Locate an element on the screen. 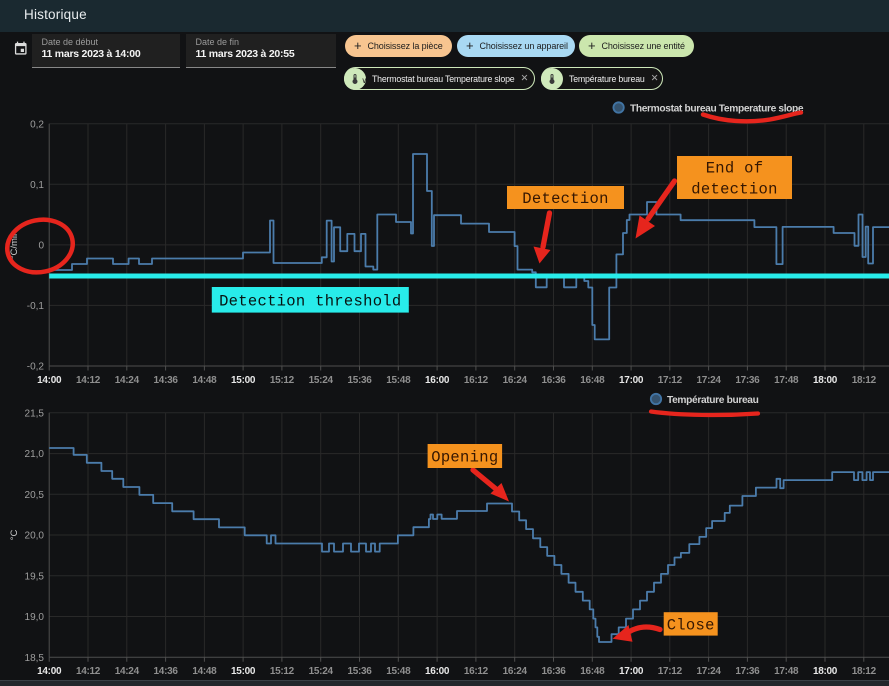  svg-text: 0,1 is located at coordinates (37, 185).